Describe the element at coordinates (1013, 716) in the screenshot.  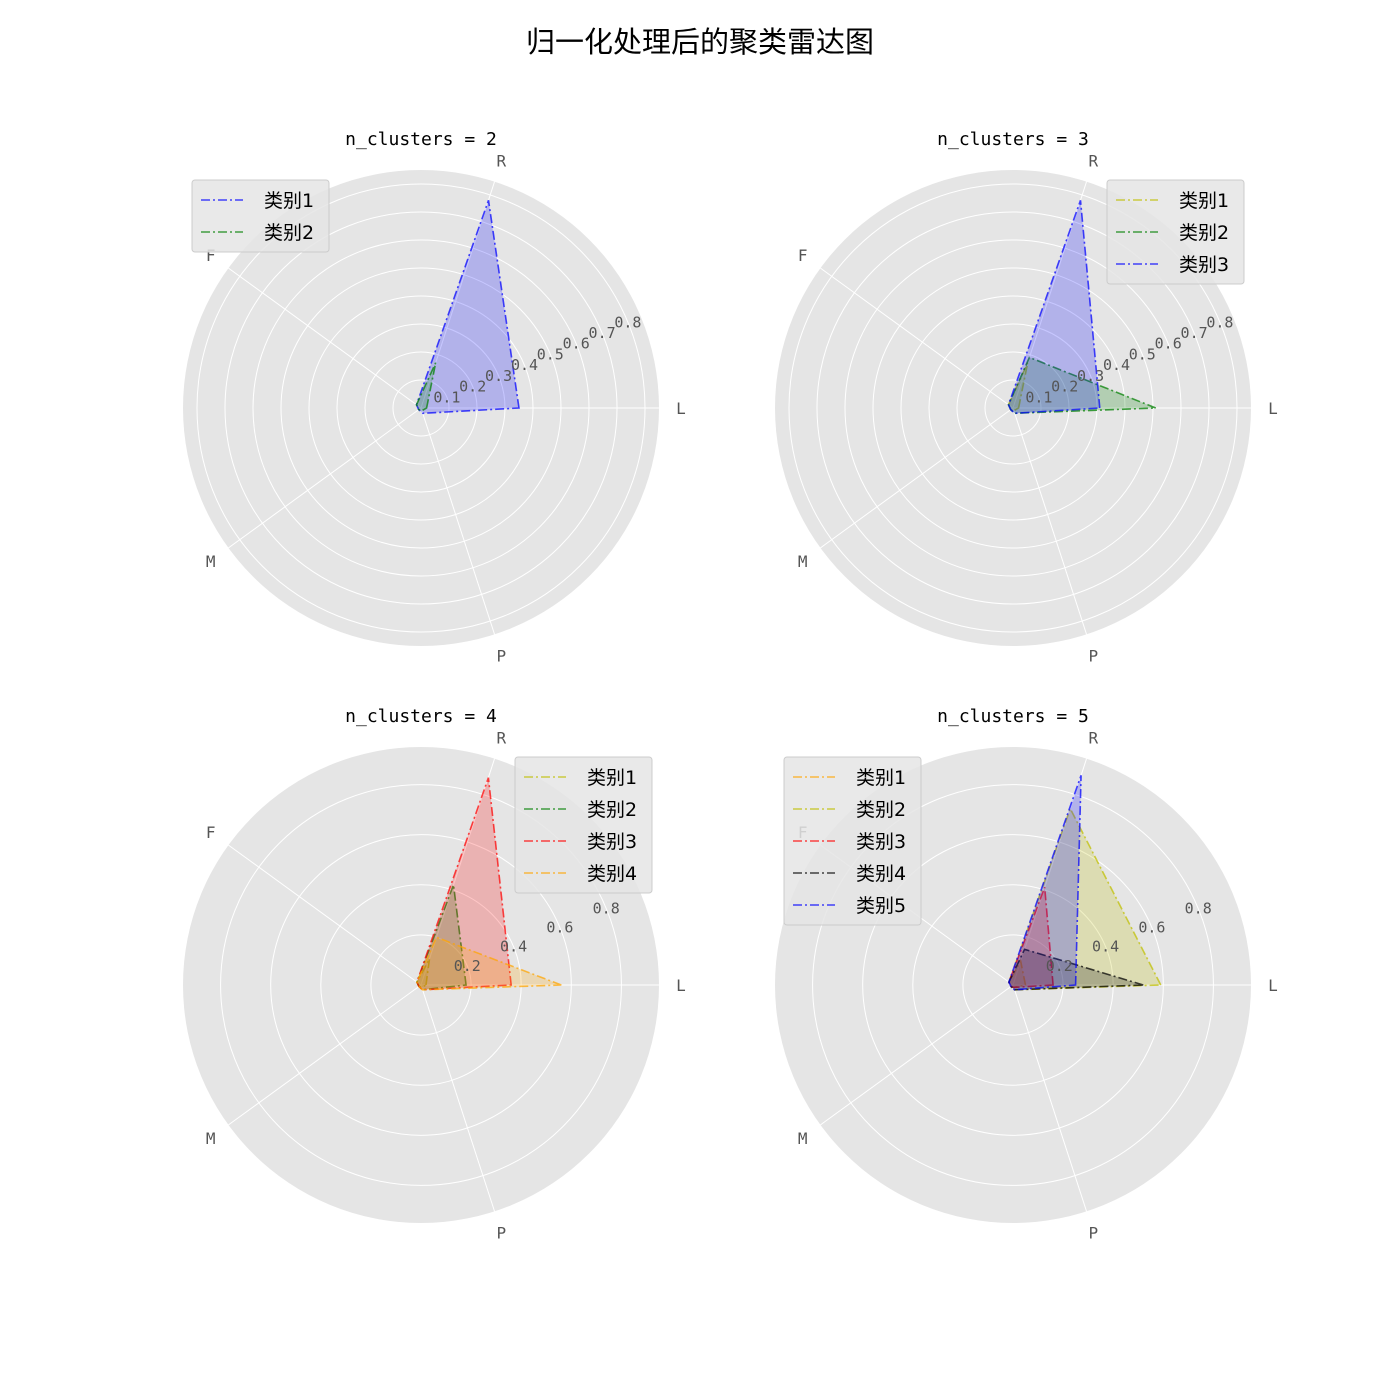
I see `subplot-title: n_clusters = 5` at that location.